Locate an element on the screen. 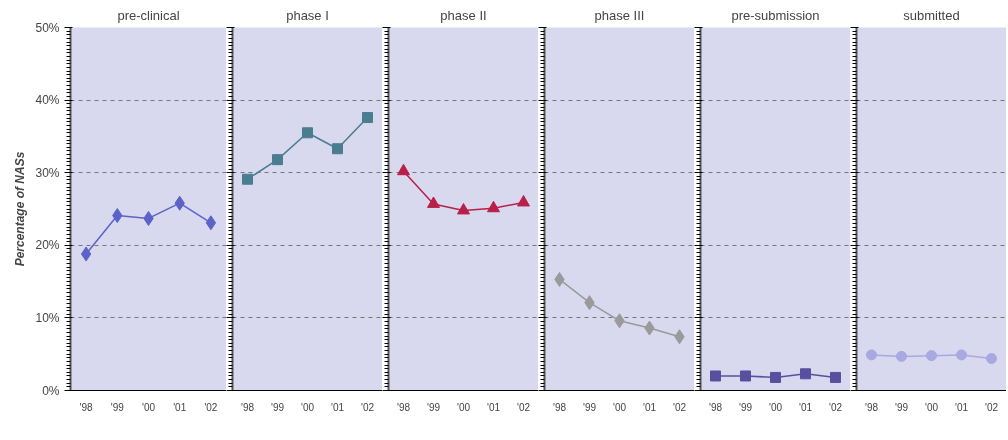 This screenshot has width=1008, height=440. y-tick-label: 10% is located at coordinates (47, 317).